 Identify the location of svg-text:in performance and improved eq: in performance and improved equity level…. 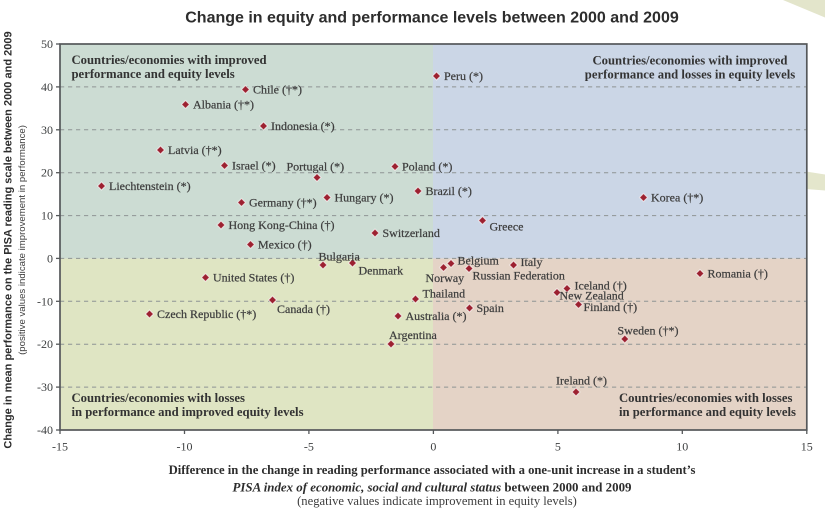
(188, 412).